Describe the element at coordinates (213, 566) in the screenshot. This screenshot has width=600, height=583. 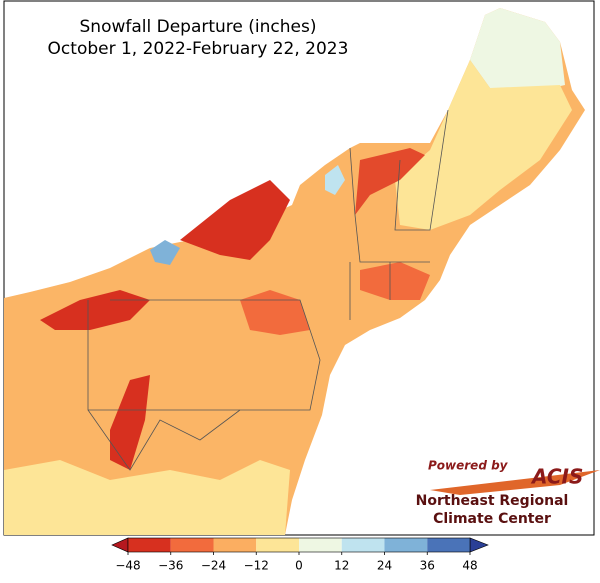
I see `colorbar-tick-label: −24` at that location.